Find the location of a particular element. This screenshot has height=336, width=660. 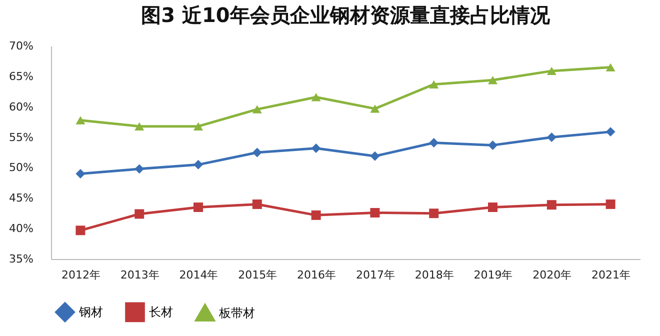

x-tick-label: 2020年 is located at coordinates (552, 275).